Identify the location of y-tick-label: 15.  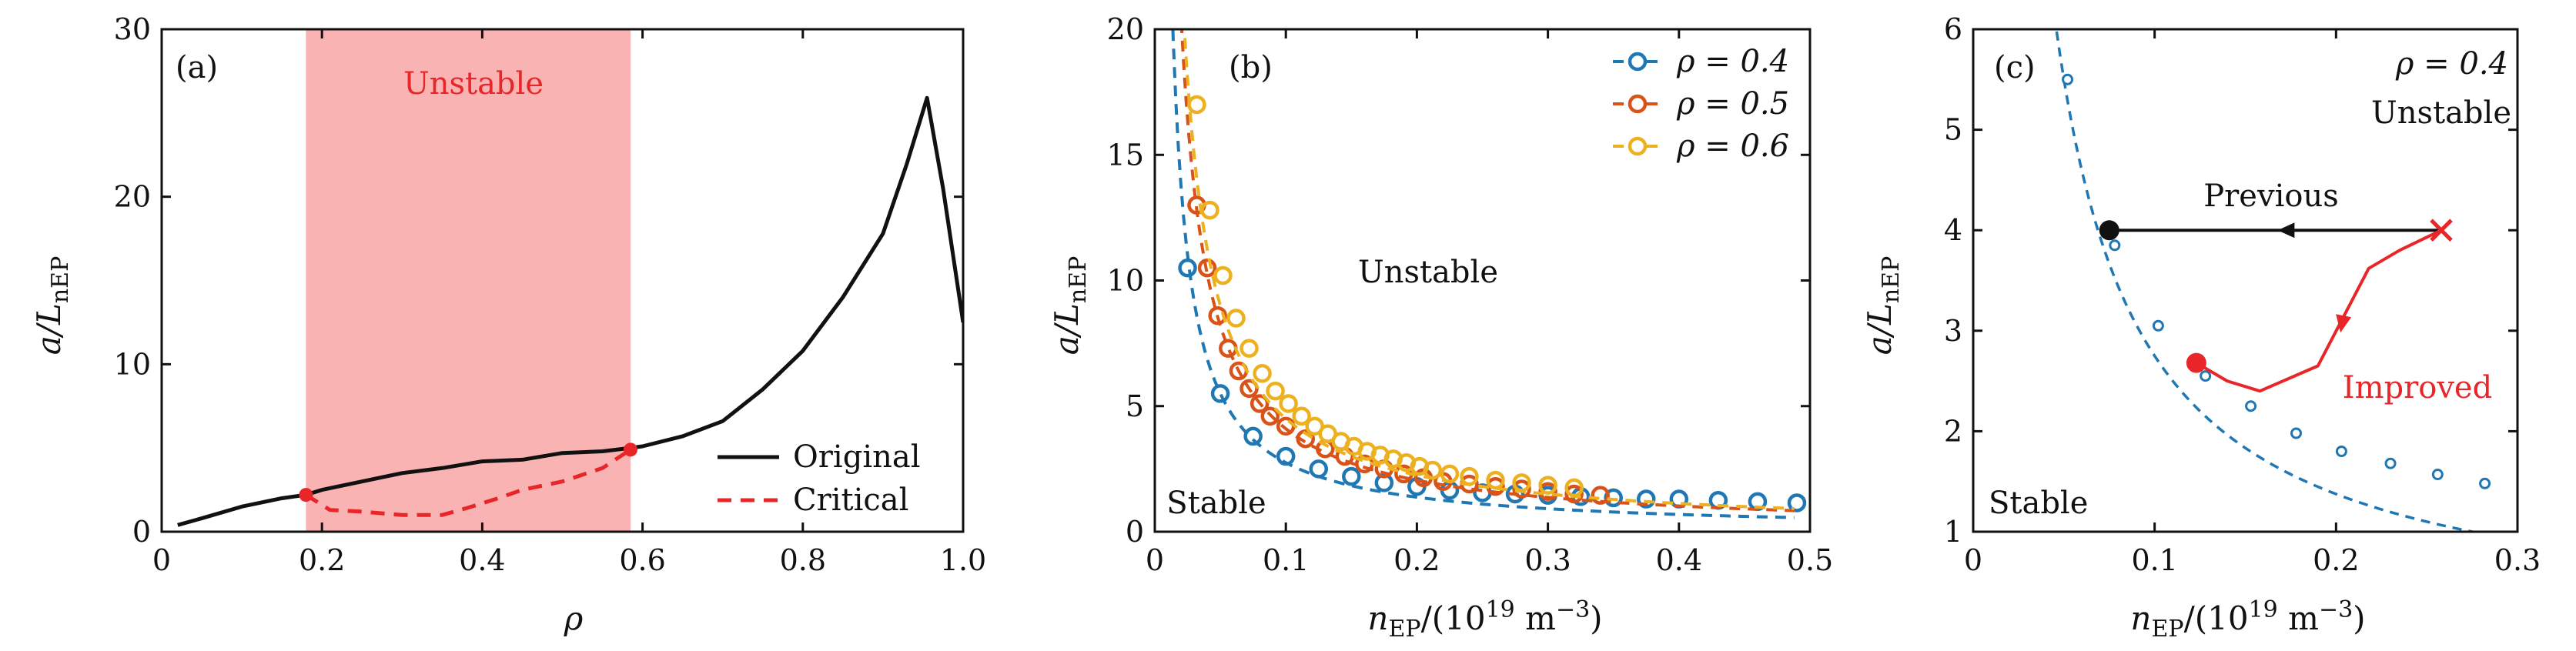
(1126, 155).